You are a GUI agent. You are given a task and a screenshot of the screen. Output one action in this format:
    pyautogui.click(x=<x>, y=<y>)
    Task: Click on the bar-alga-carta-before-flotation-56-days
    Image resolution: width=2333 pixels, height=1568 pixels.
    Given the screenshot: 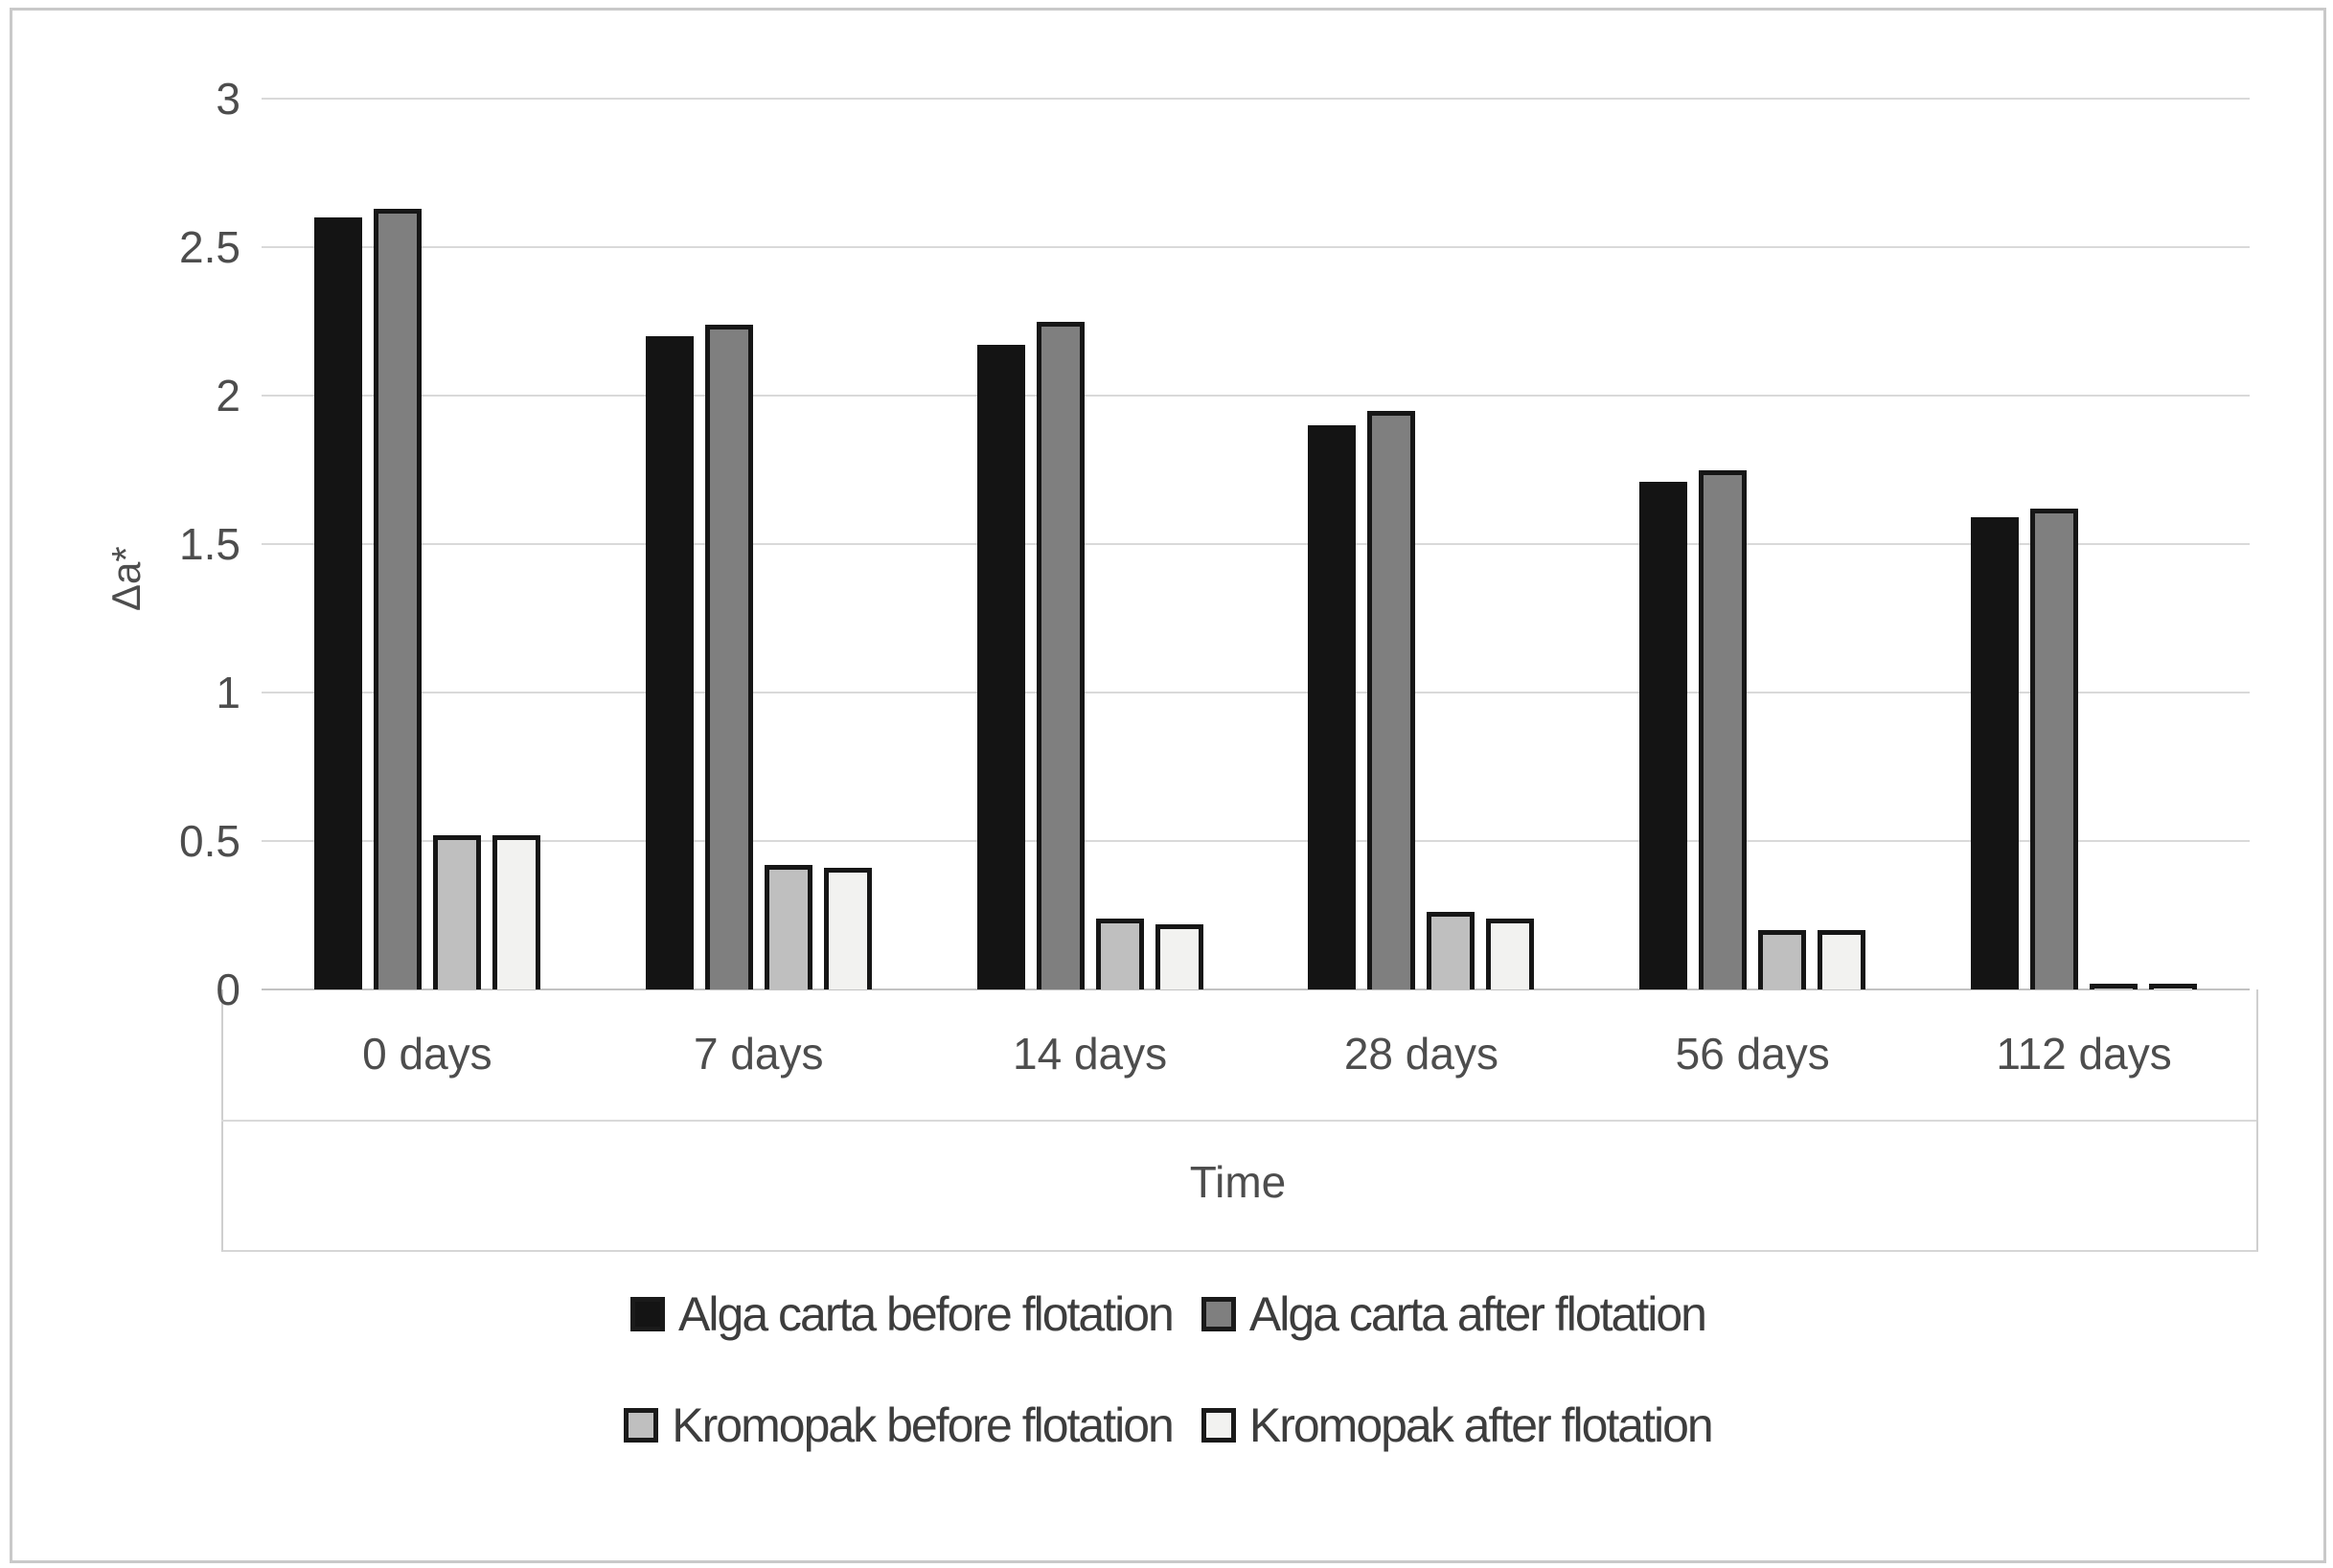 What is the action you would take?
    pyautogui.click(x=1663, y=735)
    